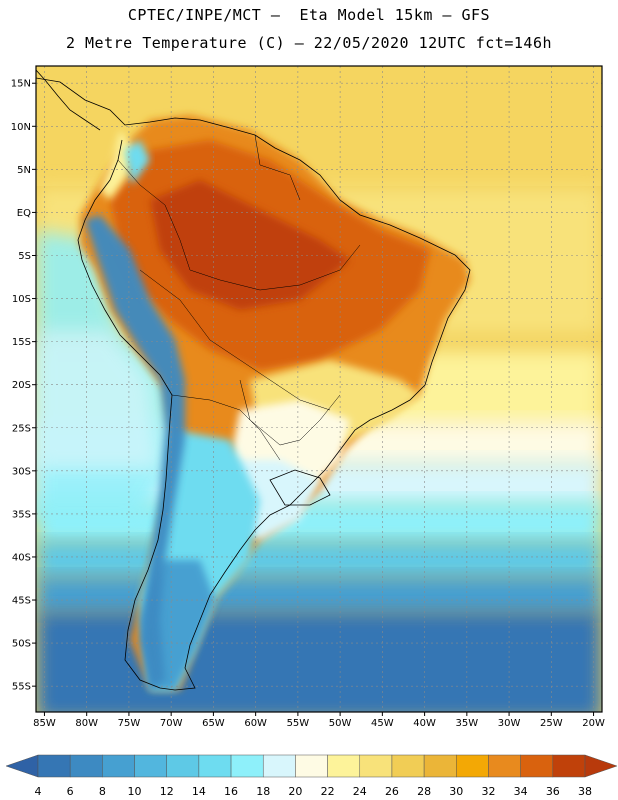 The image size is (618, 800). What do you see at coordinates (382, 723) in the screenshot?
I see `lon-tick-label: 45W` at bounding box center [382, 723].